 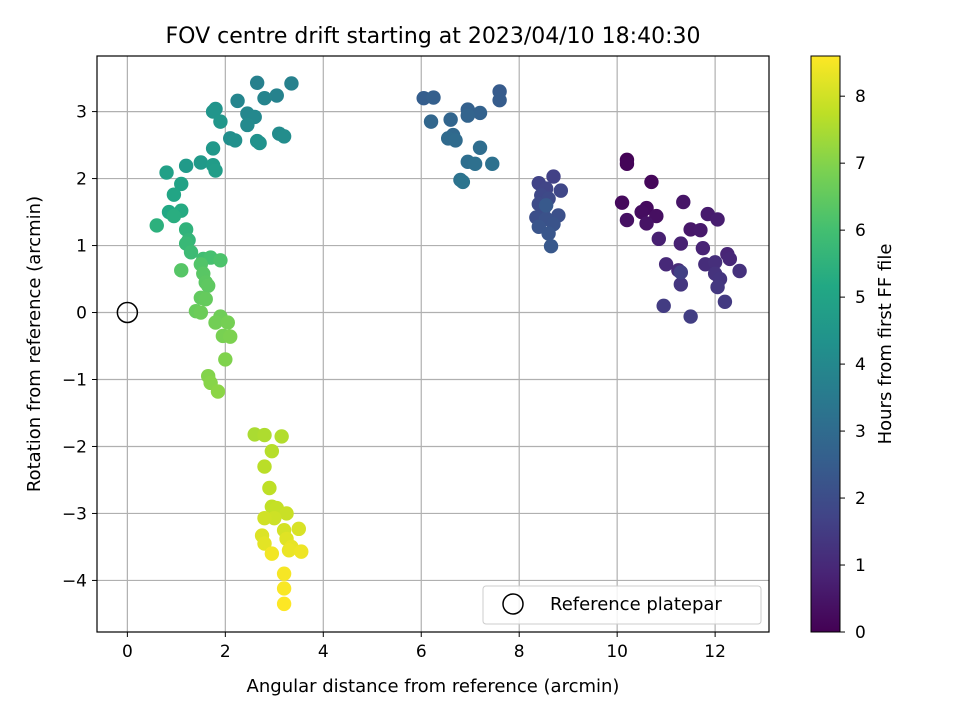 I want to click on y-tick-label: −1, so click(x=74, y=380).